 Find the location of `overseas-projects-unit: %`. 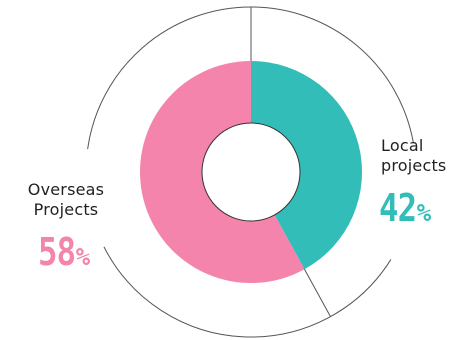

overseas-projects-unit: % is located at coordinates (83, 257).